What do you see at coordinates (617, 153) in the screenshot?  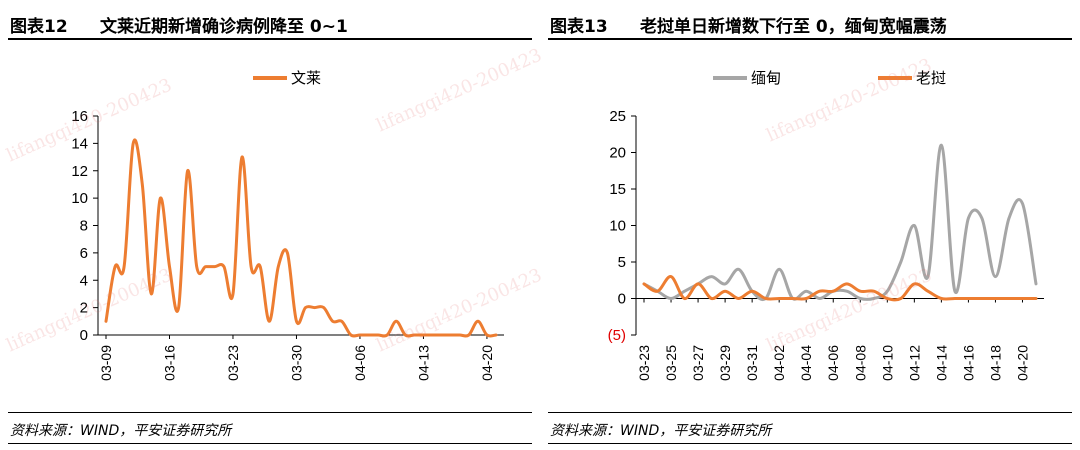 I see `y-tick-label: 20` at bounding box center [617, 153].